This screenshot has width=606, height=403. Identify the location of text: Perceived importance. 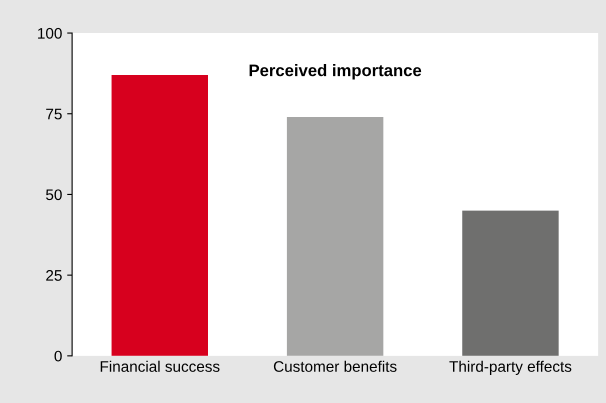
(336, 72).